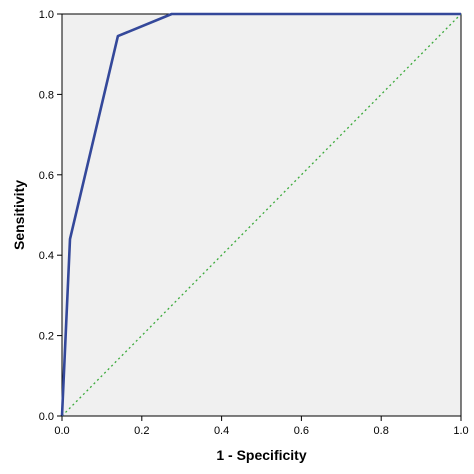  What do you see at coordinates (141, 431) in the screenshot?
I see `x-tick-label: 0.2` at bounding box center [141, 431].